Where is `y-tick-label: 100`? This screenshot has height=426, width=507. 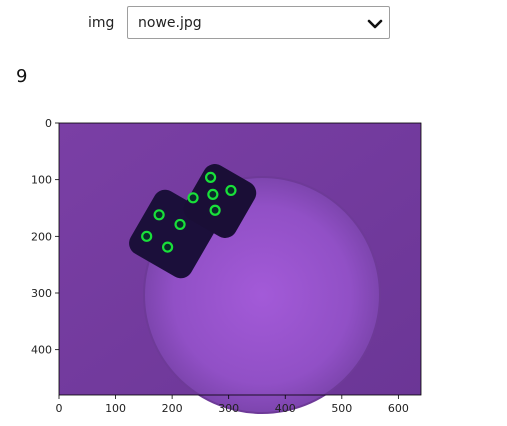 y-tick-label: 100 is located at coordinates (41, 180).